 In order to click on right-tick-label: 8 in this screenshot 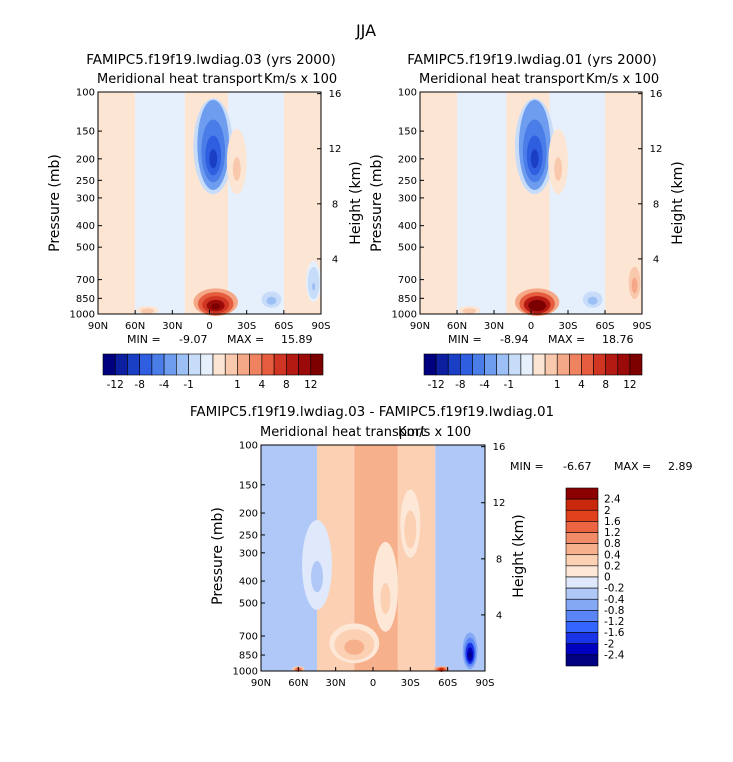, I will do `click(335, 204)`.